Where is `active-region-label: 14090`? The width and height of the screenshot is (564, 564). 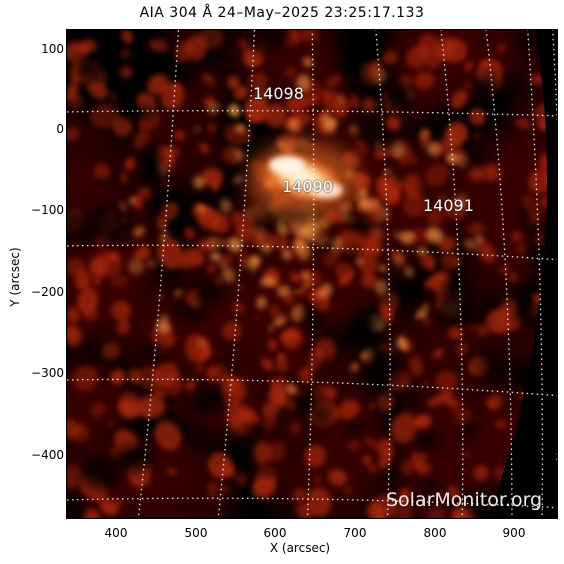 active-region-label: 14090 is located at coordinates (307, 186).